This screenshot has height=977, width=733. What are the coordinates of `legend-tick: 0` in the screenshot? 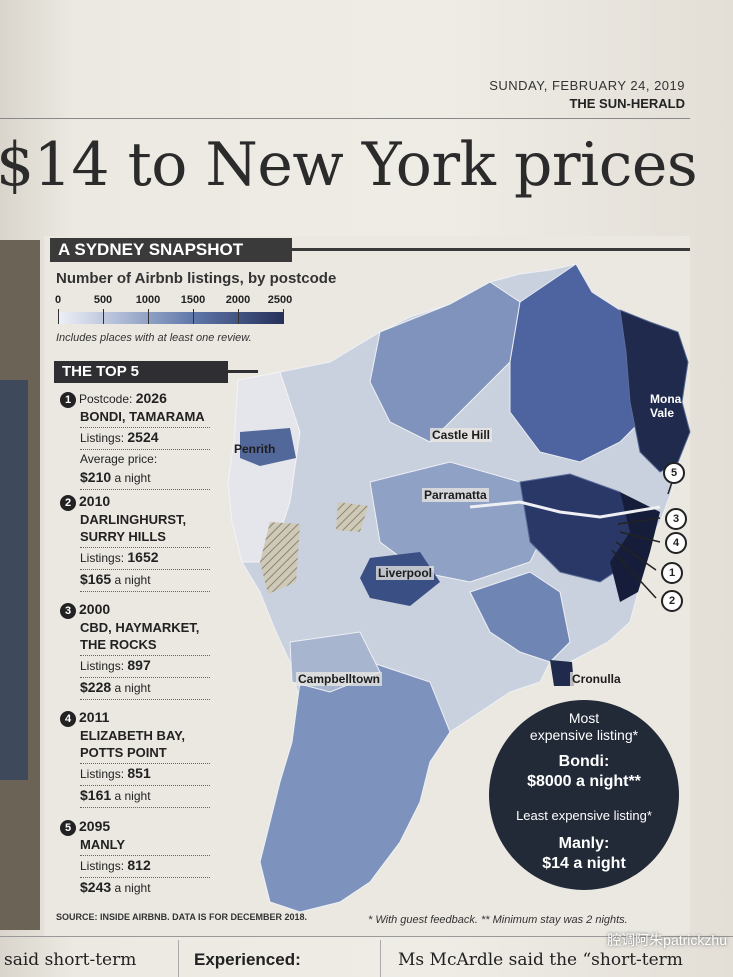 It's located at (58, 300).